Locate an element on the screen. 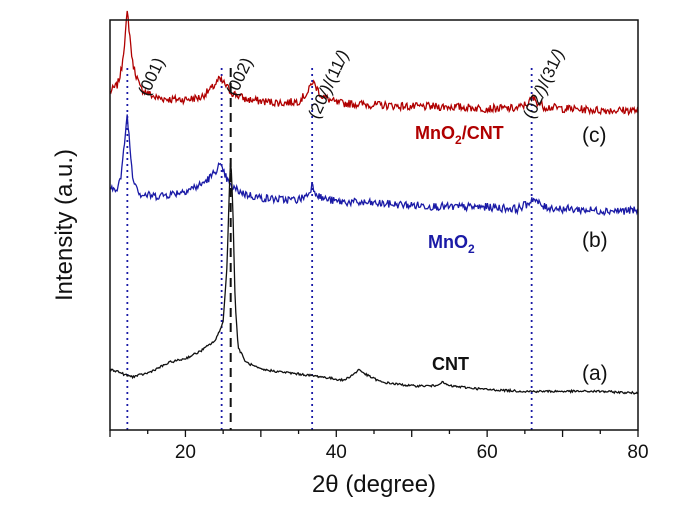 Image resolution: width=685 pixels, height=532 pixels. x-tick-label-40: 40 is located at coordinates (336, 452).